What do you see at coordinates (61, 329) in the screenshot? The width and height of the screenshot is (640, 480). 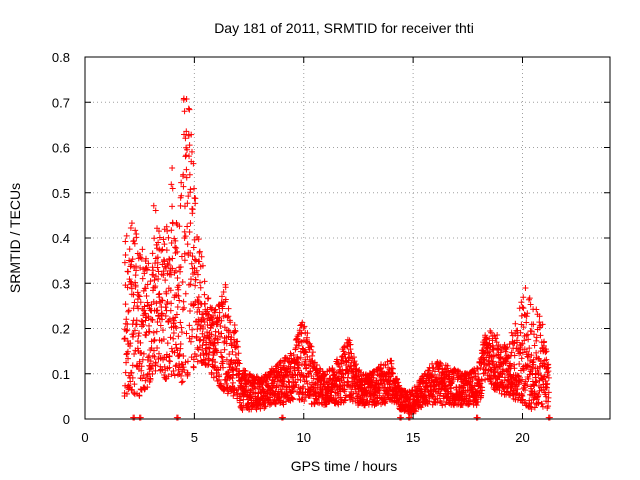 I see `y-tick-label: 0.2` at bounding box center [61, 329].